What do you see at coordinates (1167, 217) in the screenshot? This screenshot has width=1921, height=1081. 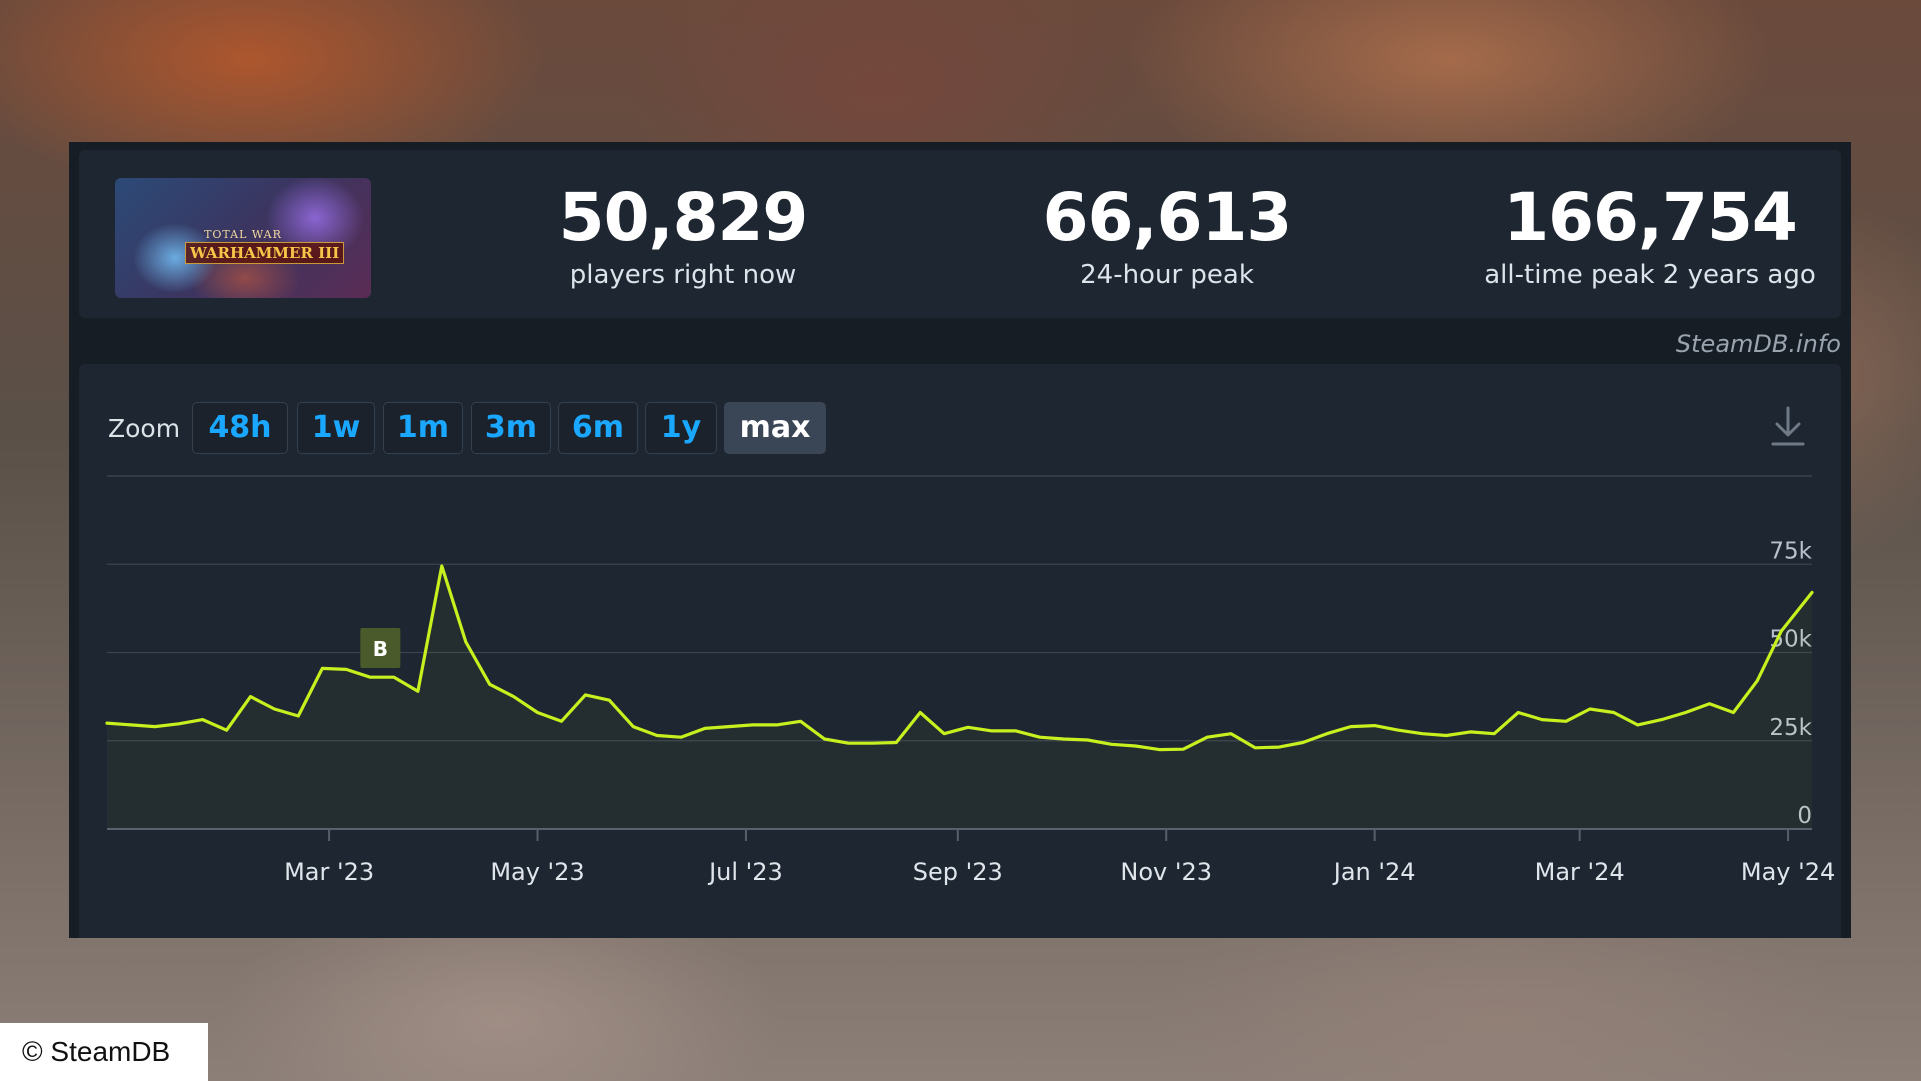 I see `peak-24h-value: 66,613` at bounding box center [1167, 217].